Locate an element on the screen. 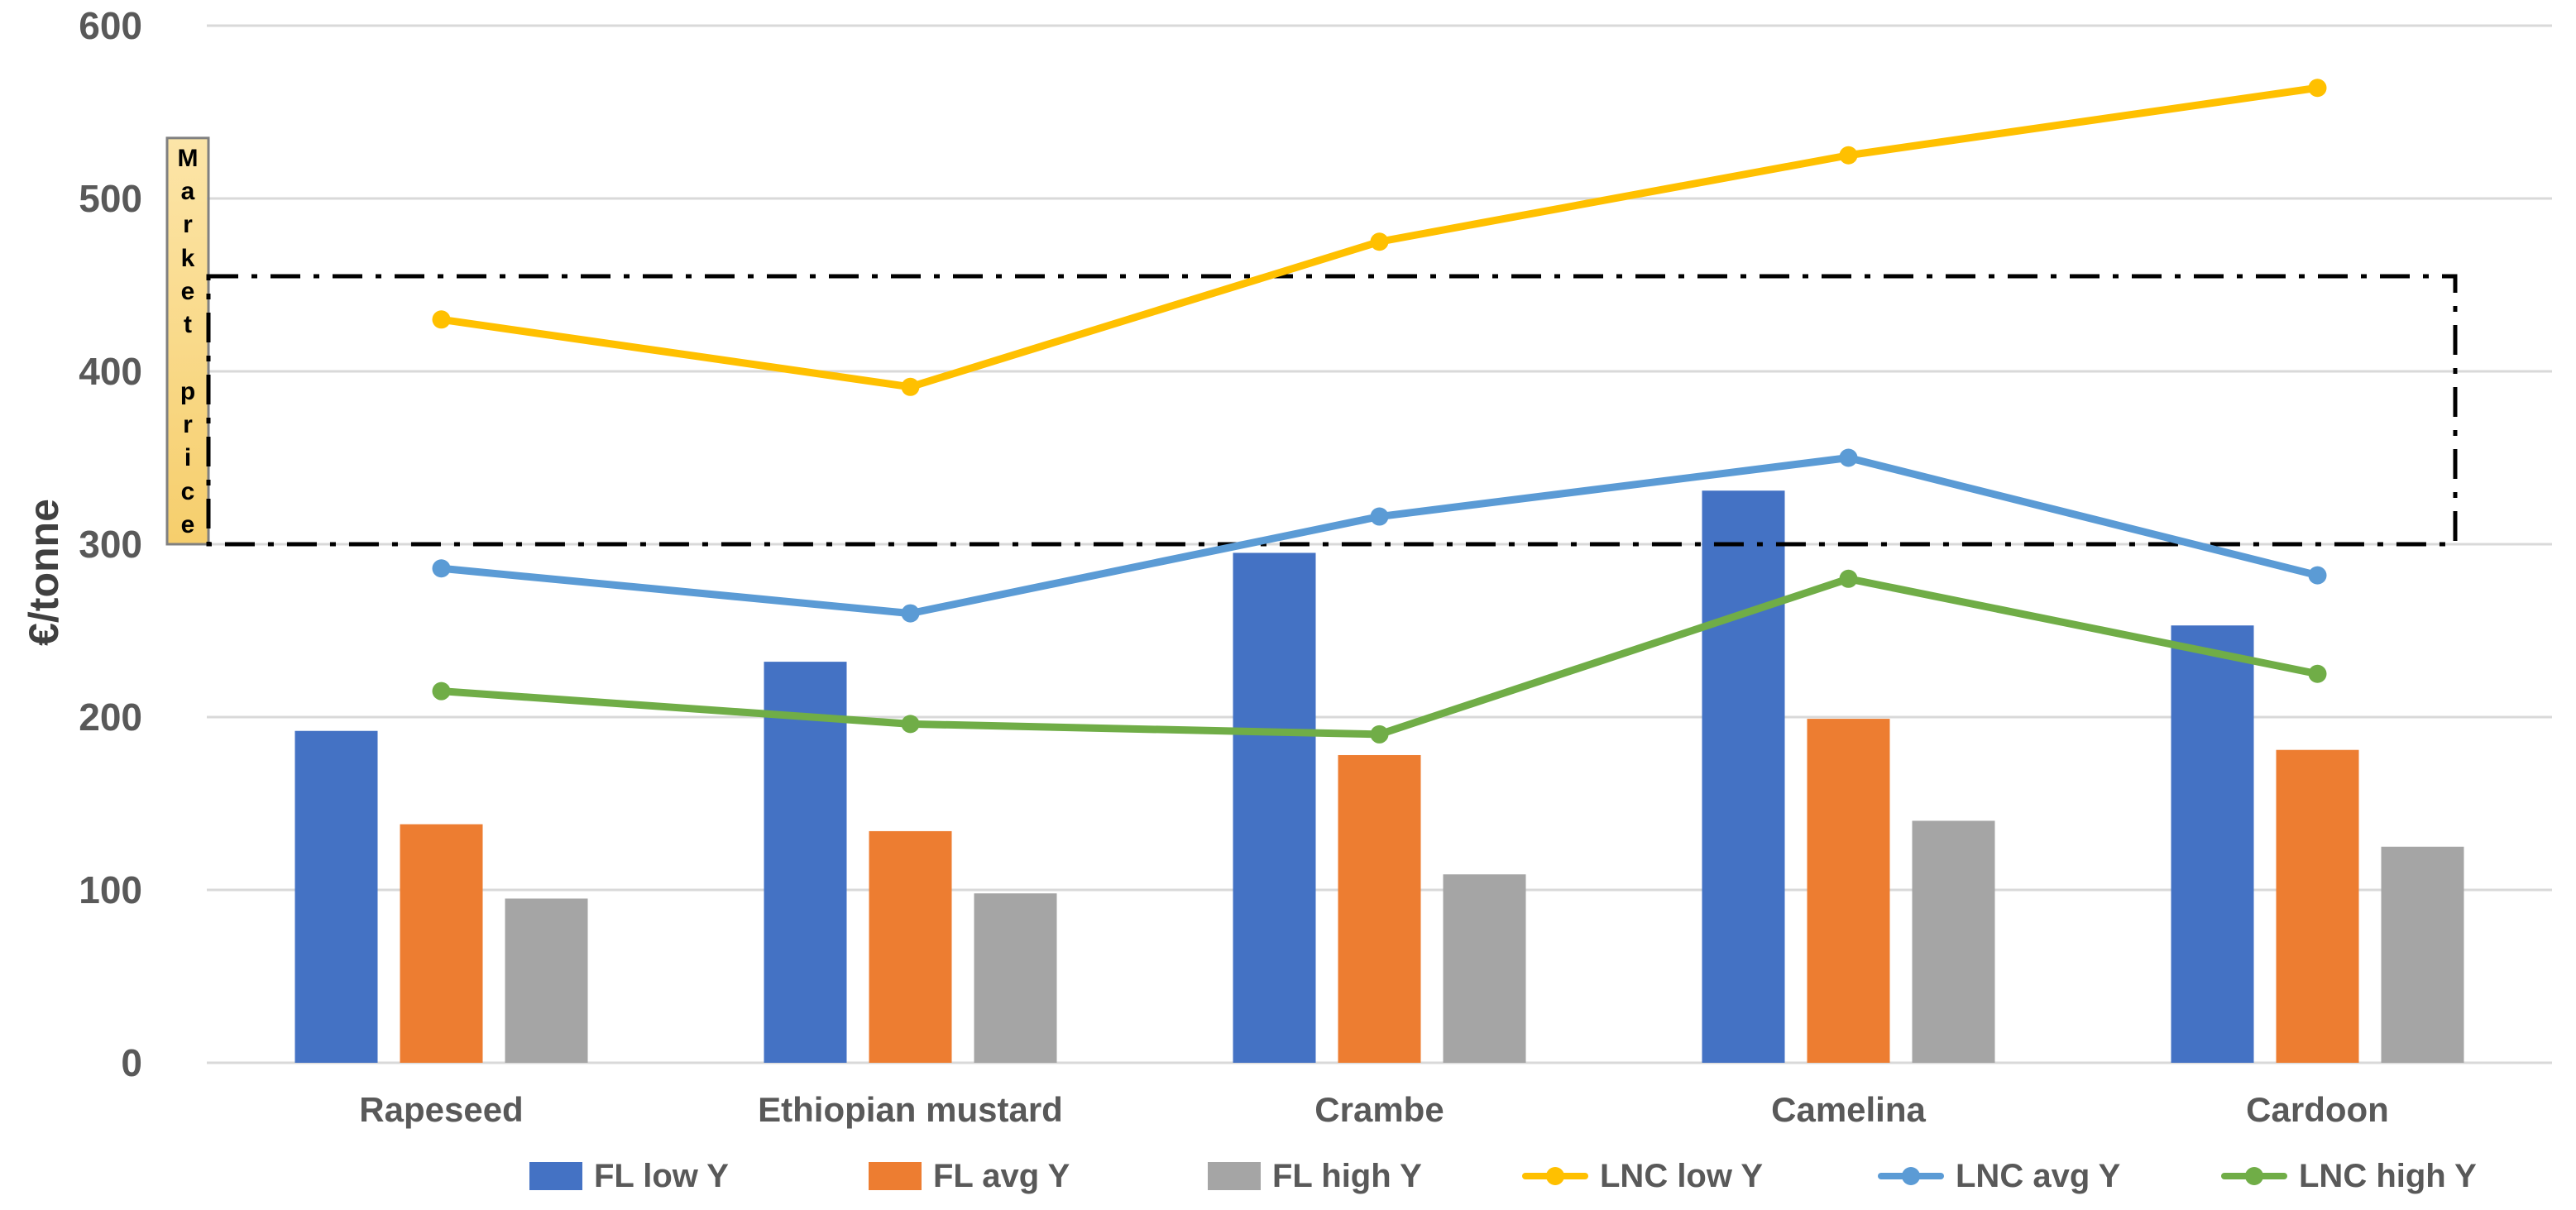 This screenshot has width=2576, height=1210. x-category-label-camelina: Camelina is located at coordinates (1849, 1109).